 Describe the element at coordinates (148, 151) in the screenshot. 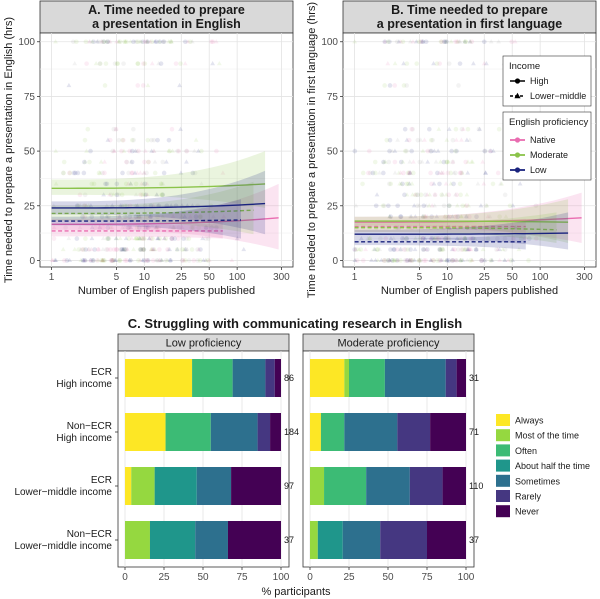

I see `panel-a-points` at that location.